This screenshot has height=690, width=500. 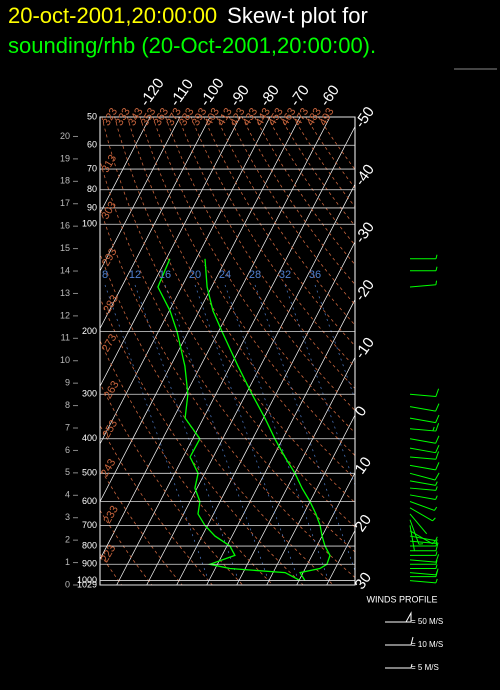 I want to click on height-tick-label: 13, so click(x=65, y=293).